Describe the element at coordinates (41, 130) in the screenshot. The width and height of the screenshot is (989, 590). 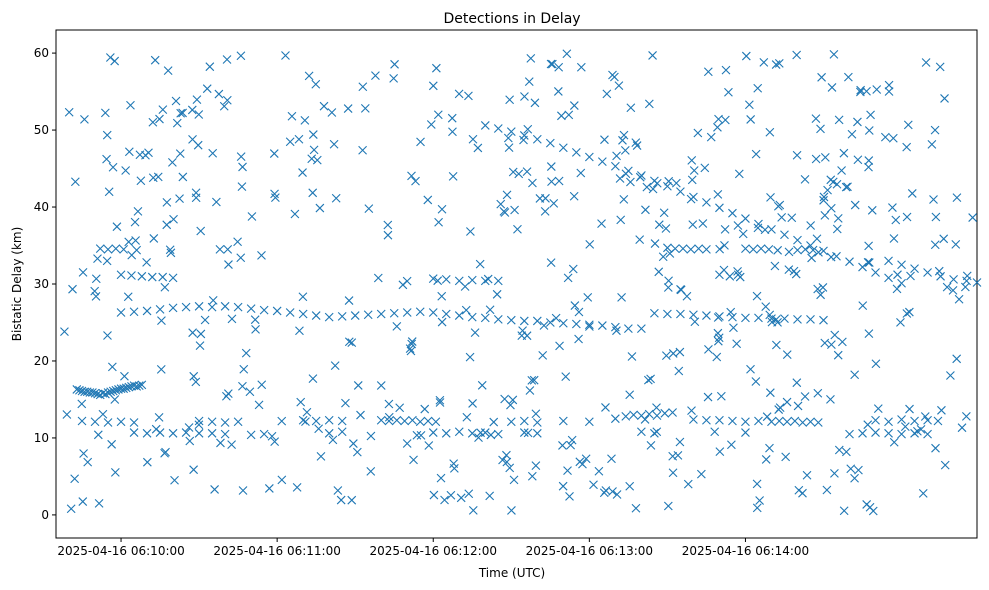
I see `y-tick-label-5: 50` at that location.